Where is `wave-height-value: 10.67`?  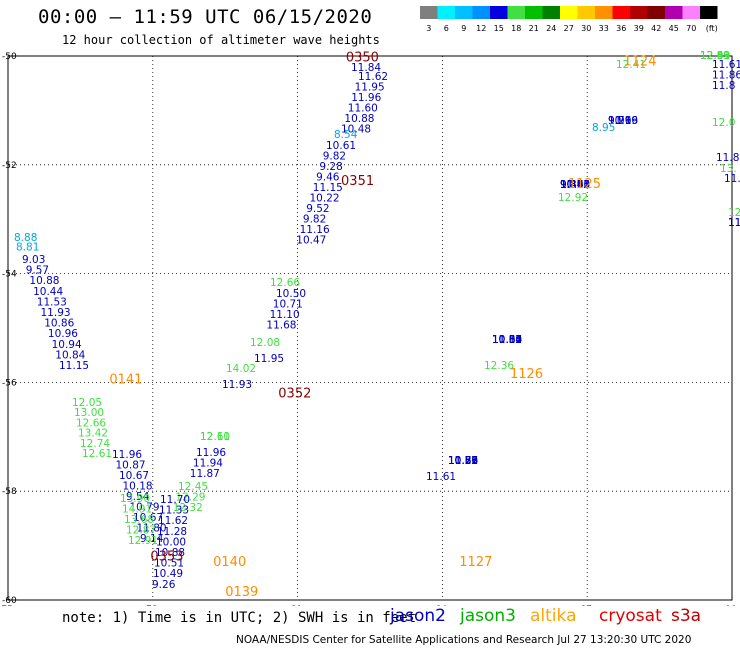 wave-height-value: 10.67 is located at coordinates (148, 518).